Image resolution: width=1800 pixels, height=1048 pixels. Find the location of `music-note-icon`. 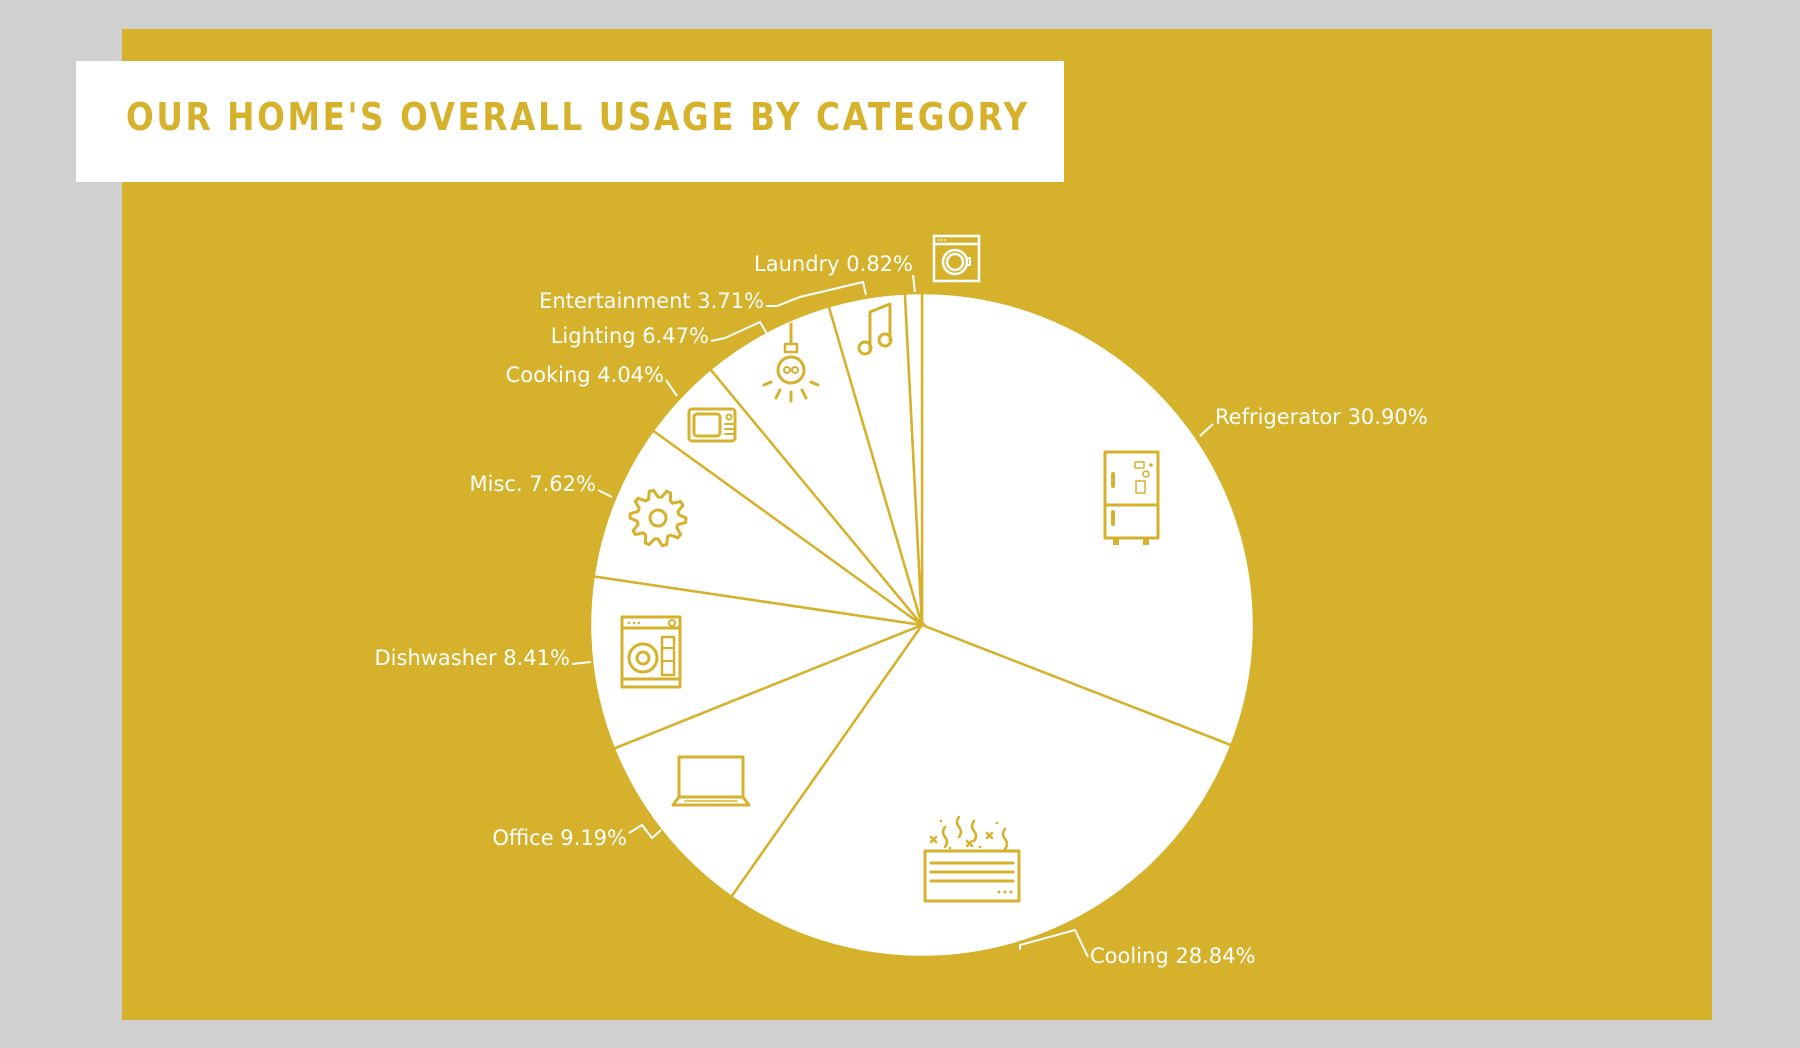

music-note-icon is located at coordinates (875, 329).